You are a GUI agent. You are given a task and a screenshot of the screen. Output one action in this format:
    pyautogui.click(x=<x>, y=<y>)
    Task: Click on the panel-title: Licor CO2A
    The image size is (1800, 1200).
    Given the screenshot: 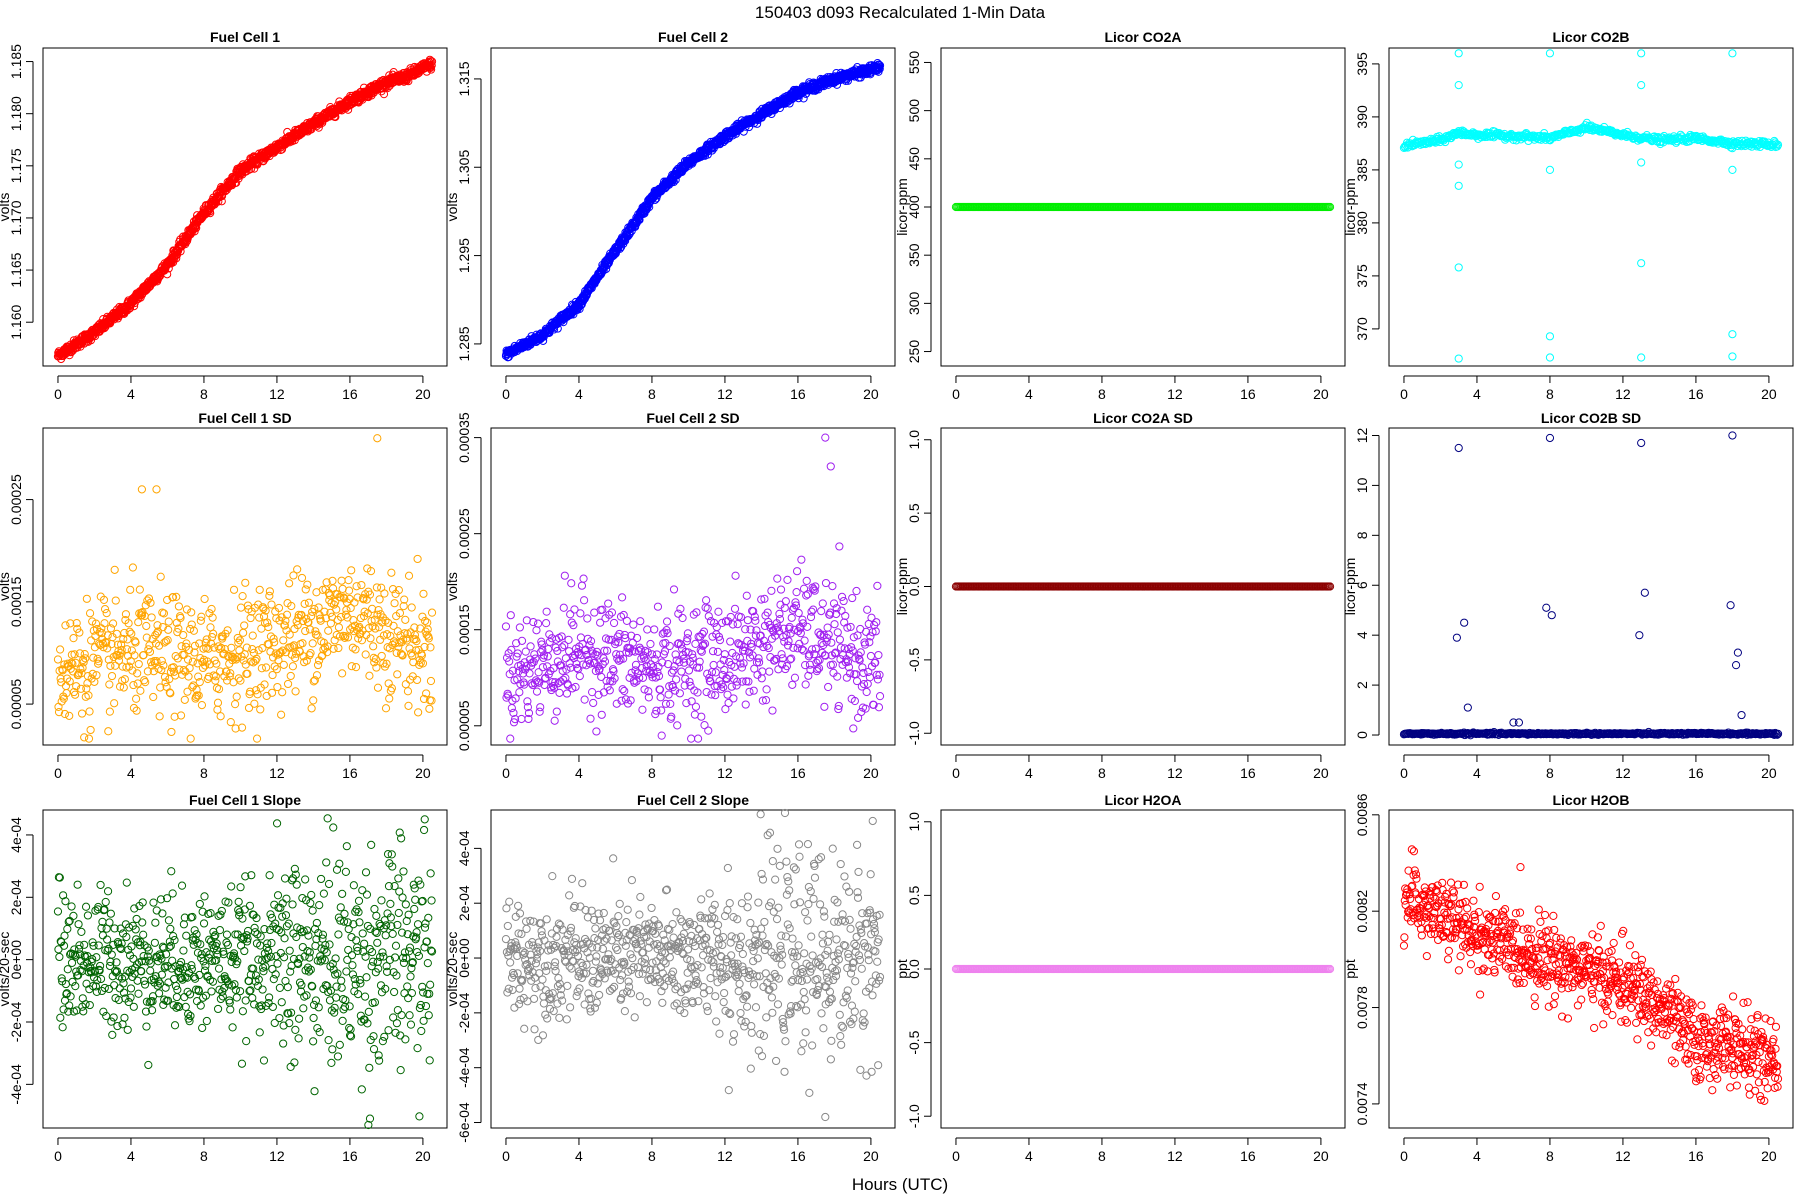 What is the action you would take?
    pyautogui.click(x=1142, y=37)
    